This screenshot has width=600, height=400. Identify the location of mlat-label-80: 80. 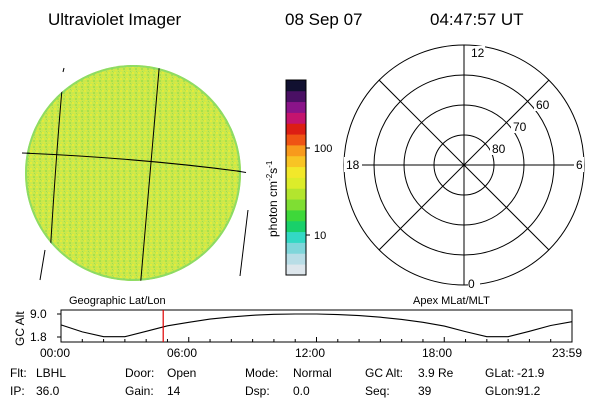
(499, 149).